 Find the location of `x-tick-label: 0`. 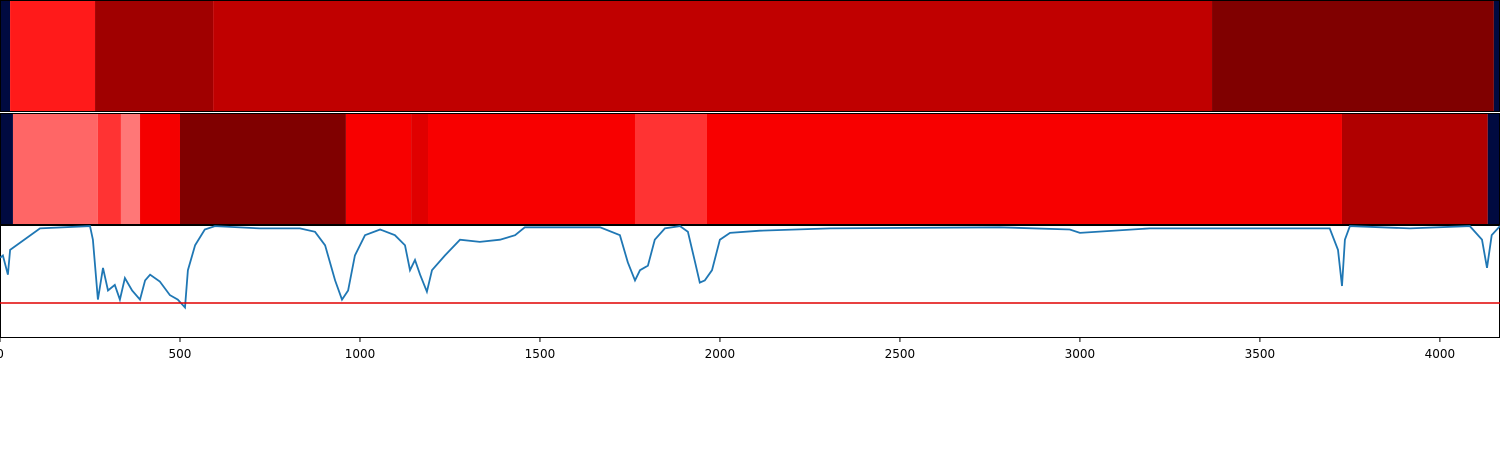

x-tick-label: 0 is located at coordinates (2, 354).